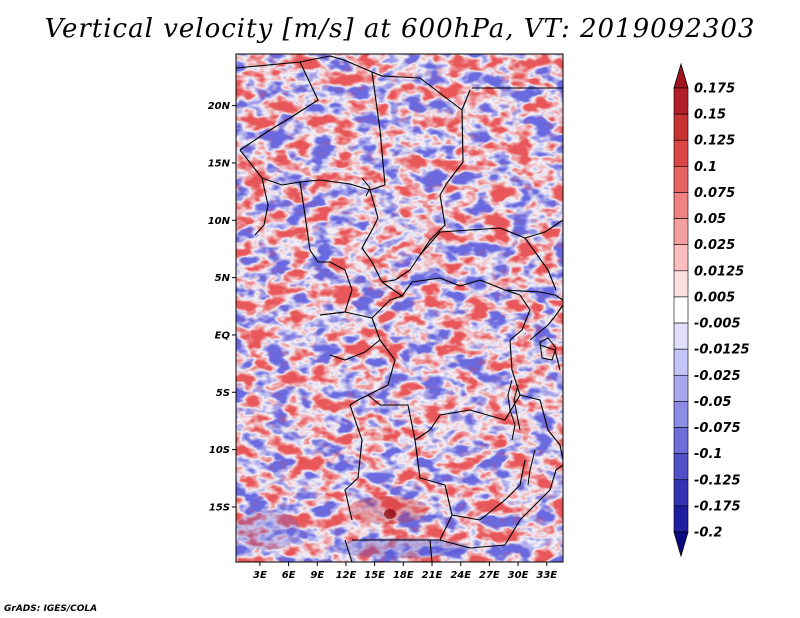  I want to click on colorbar-level-label: -0.175, so click(717, 506).